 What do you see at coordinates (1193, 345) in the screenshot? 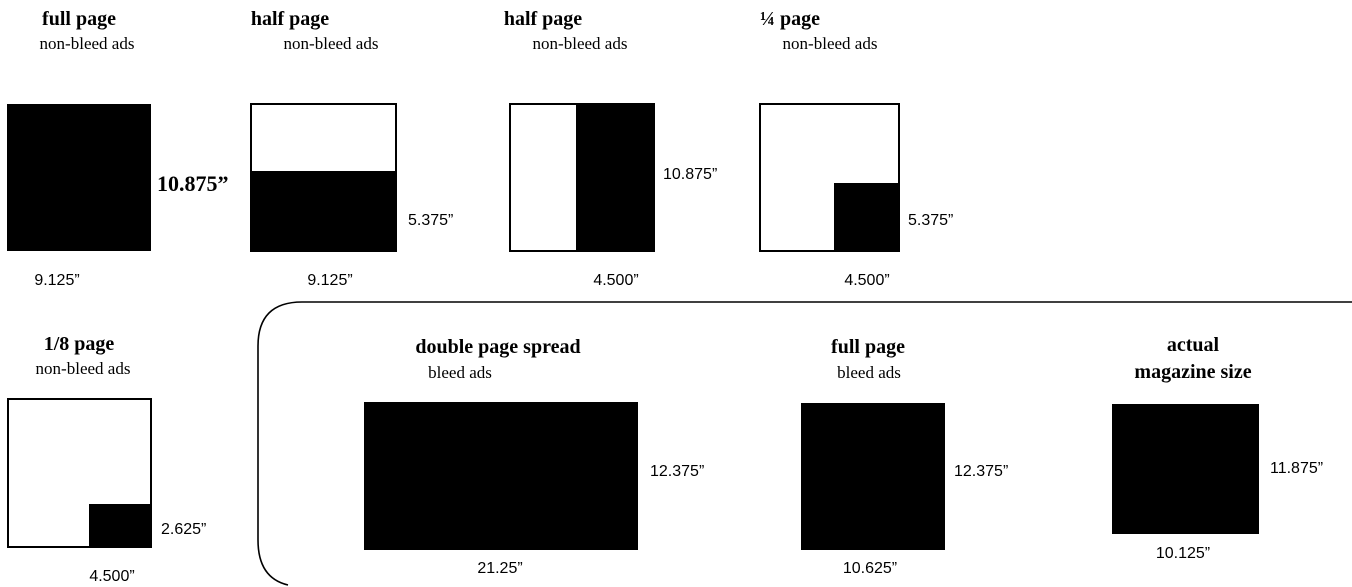
I see `magazine-title-line1: actual` at bounding box center [1193, 345].